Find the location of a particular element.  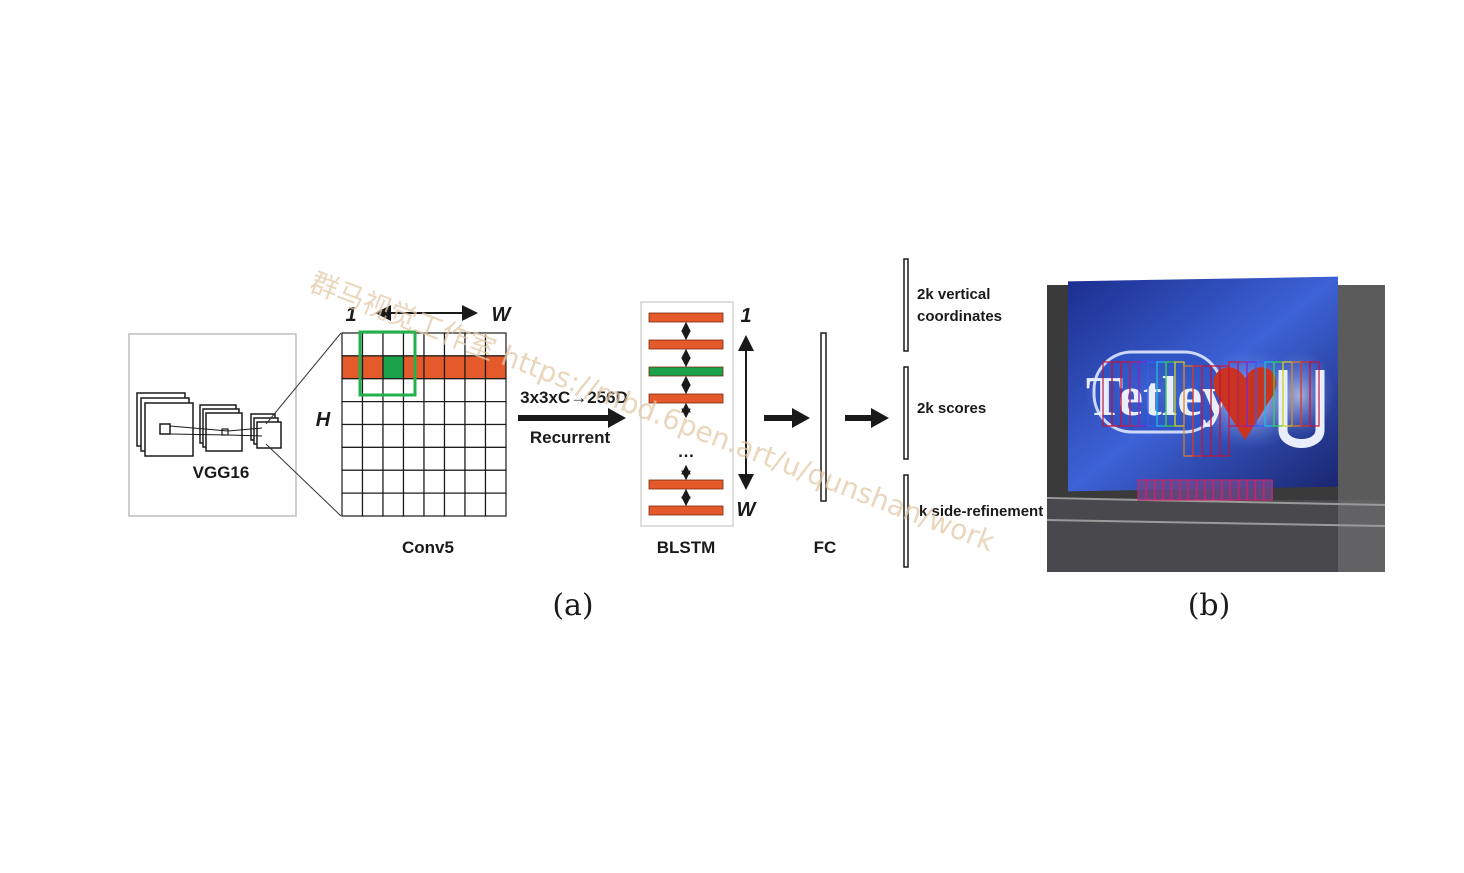

feature-map-stack-small is located at coordinates (266, 431).